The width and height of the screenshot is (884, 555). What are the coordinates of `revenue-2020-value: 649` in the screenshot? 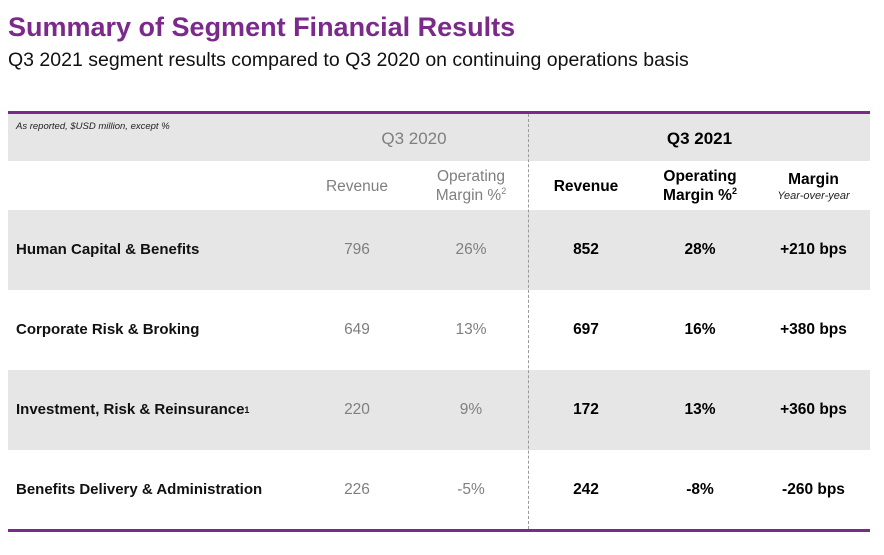 It's located at (357, 329).